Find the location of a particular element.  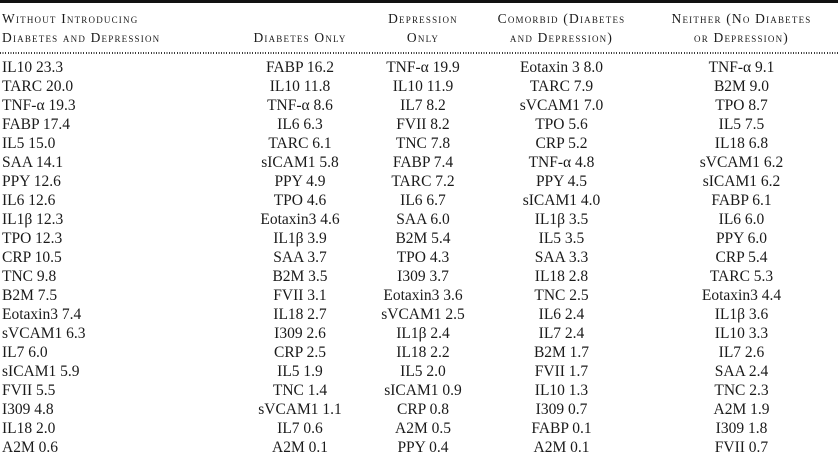

table-cell: sICAM1 4.0 is located at coordinates (561, 200).